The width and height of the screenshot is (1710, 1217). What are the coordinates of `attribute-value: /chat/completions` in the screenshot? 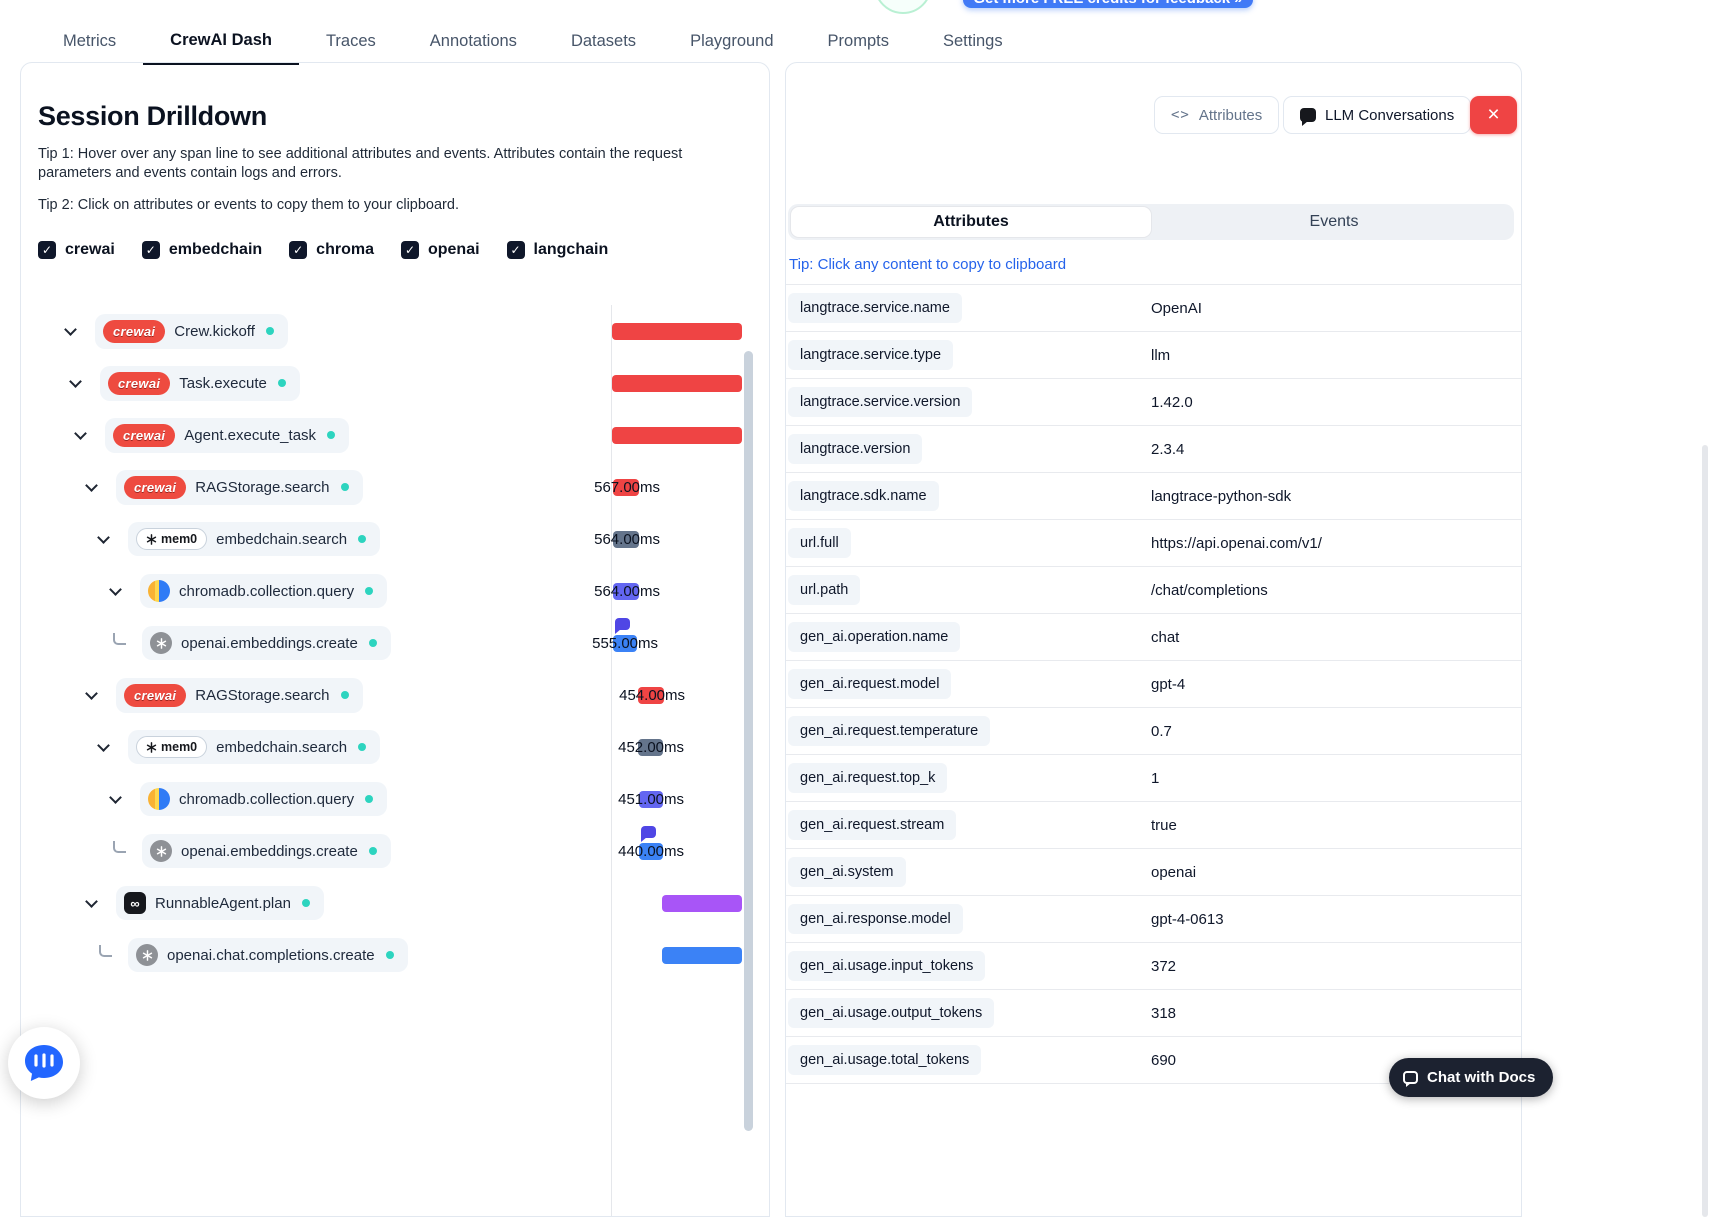 It's located at (1209, 590).